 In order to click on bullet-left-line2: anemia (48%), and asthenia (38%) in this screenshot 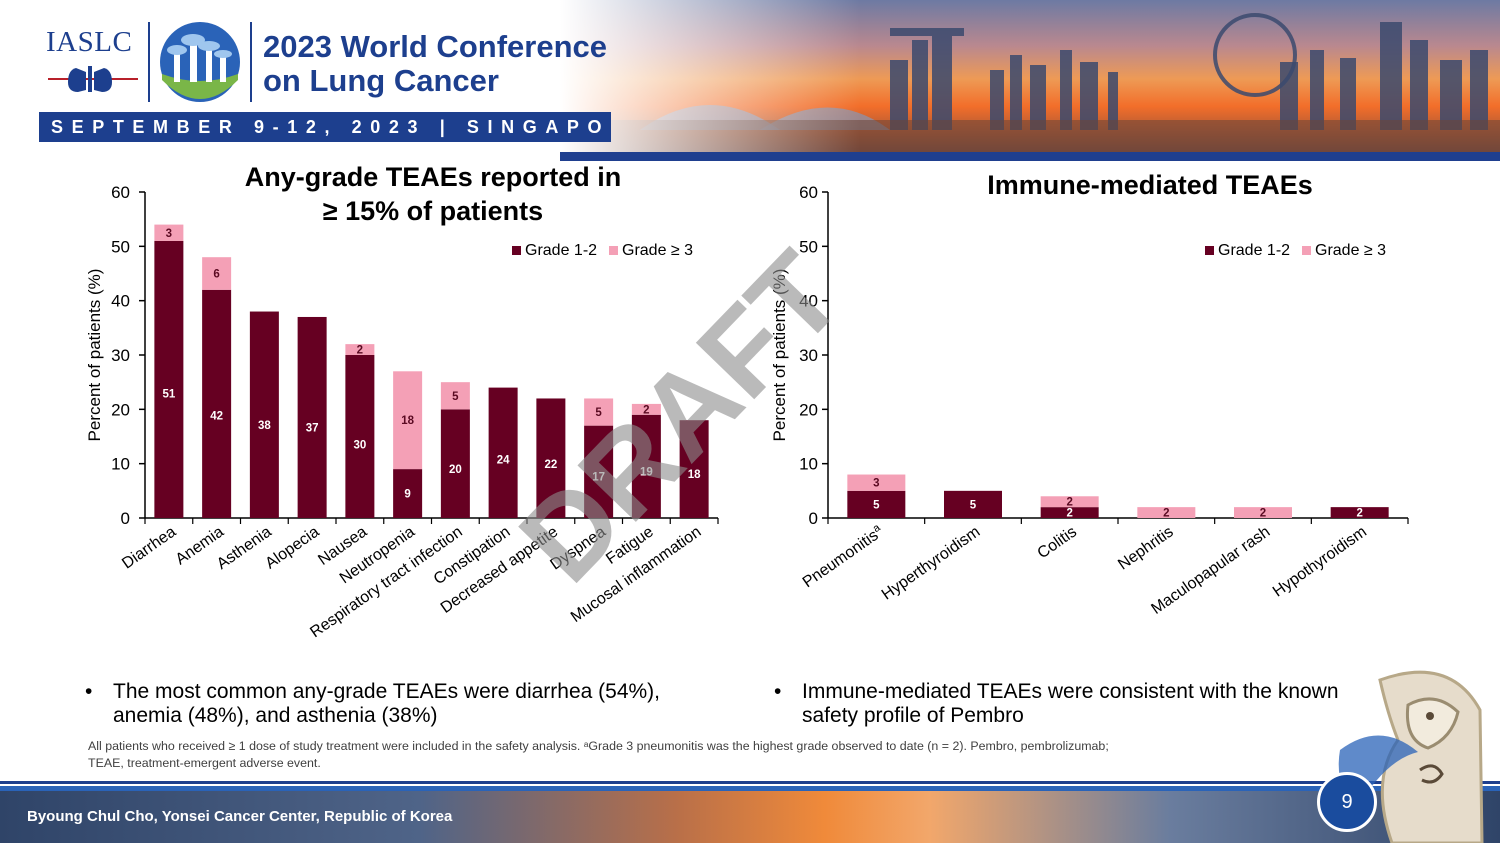, I will do `click(275, 715)`.